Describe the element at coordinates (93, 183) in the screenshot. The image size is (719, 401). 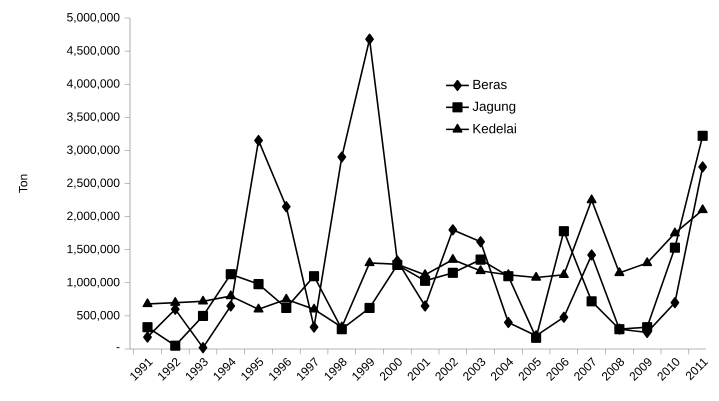
I see `y-tick-label: 2,500,000` at that location.